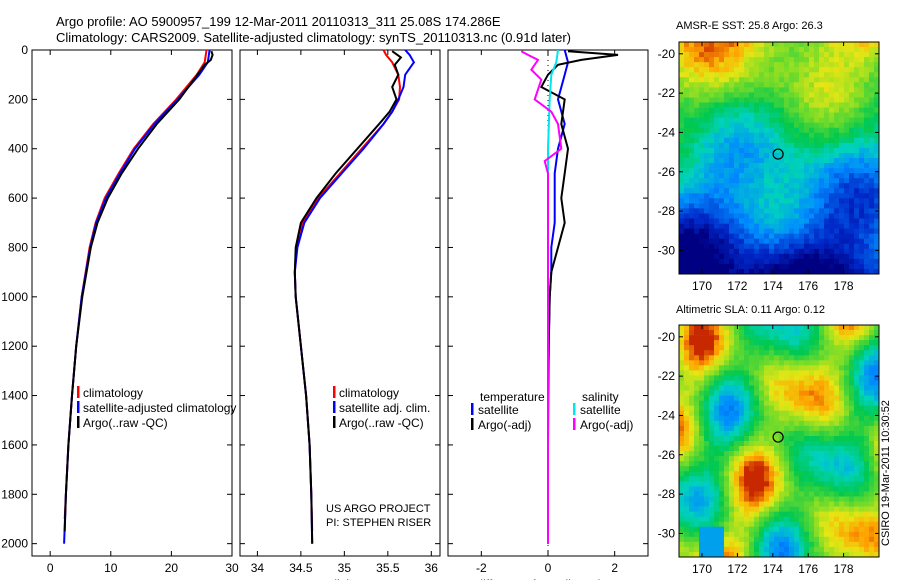 This screenshot has width=900, height=580. I want to click on x-tick-label: 35.5, so click(388, 568).